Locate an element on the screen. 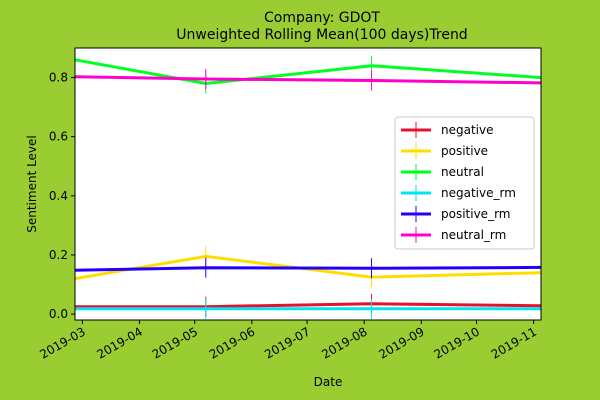 The width and height of the screenshot is (600, 400). legend-label-negative: negative is located at coordinates (467, 130).